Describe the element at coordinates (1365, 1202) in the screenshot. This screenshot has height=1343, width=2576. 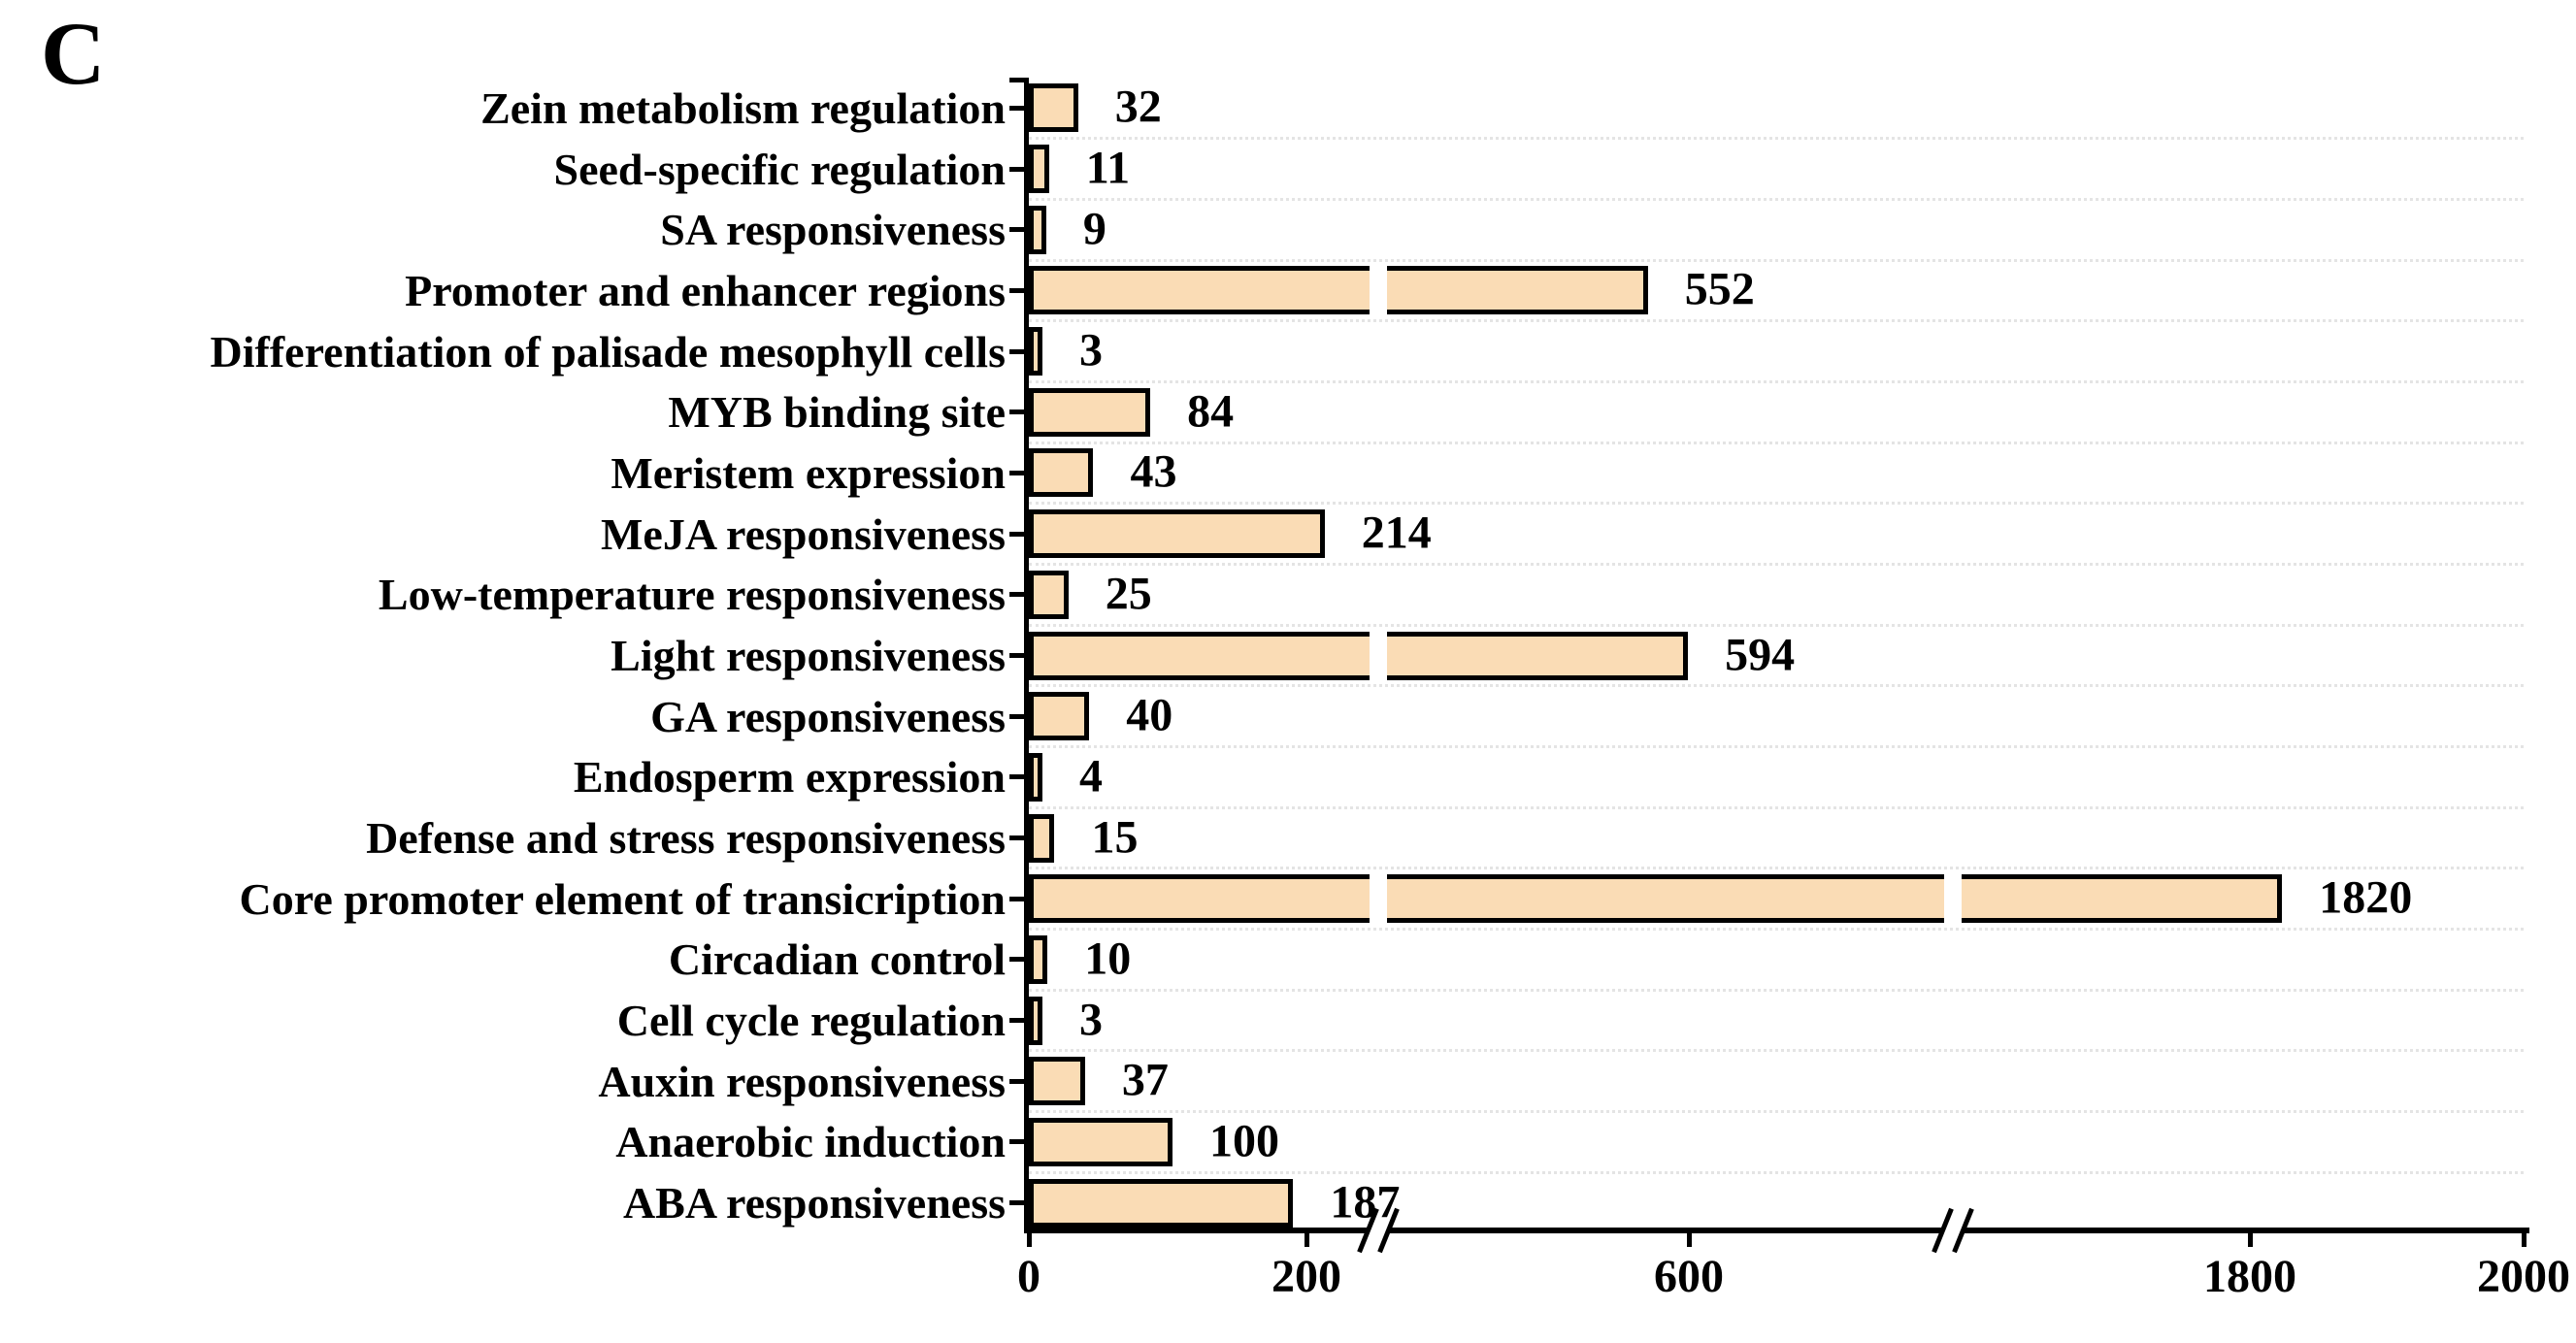
I see `bar-value-label: 187` at that location.